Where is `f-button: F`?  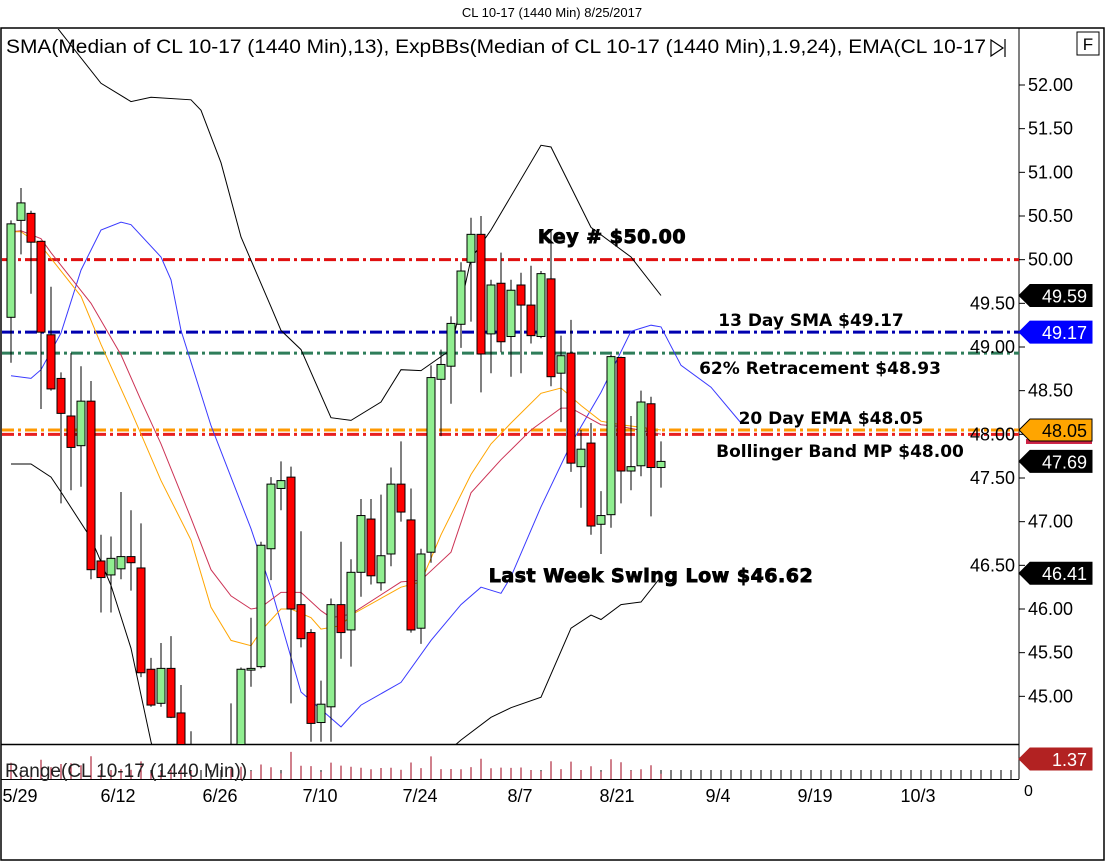 f-button: F is located at coordinates (1088, 43).